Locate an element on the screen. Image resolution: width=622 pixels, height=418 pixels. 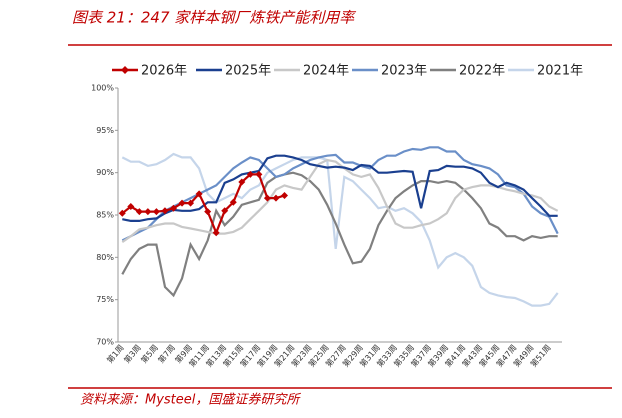
legend-label: 2024年 is located at coordinates (326, 71).